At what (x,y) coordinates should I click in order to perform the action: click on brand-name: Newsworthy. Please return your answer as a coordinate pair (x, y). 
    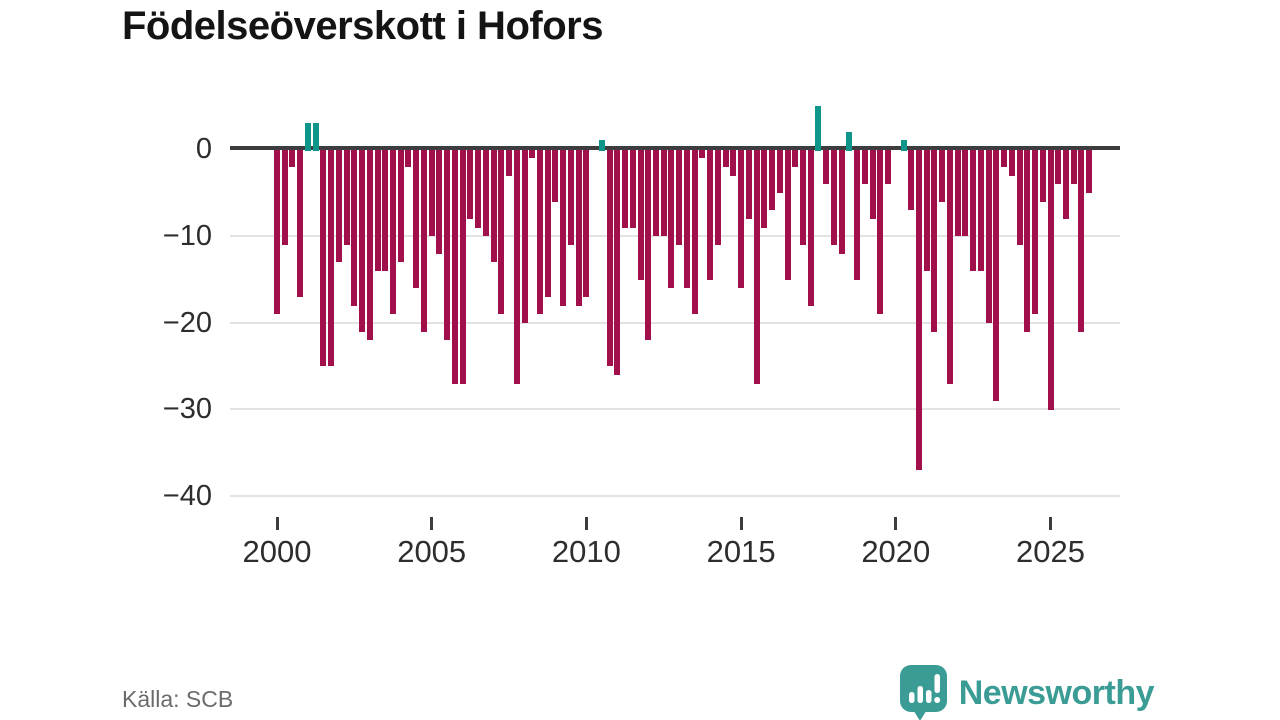
    Looking at the image, I should click on (1056, 692).